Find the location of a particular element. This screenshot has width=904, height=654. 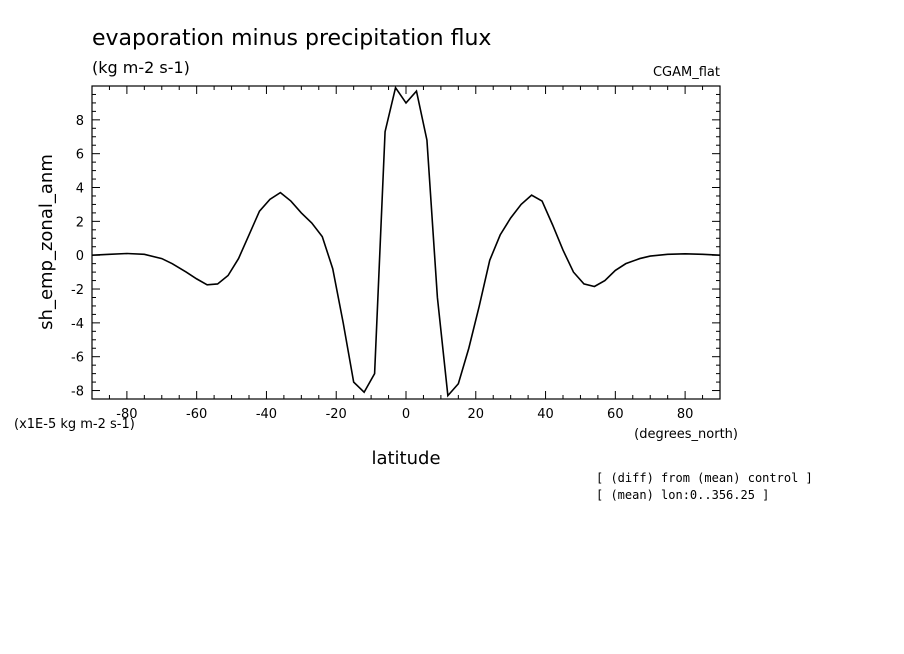

chart-units: (kg m-2 s-1) is located at coordinates (141, 67).